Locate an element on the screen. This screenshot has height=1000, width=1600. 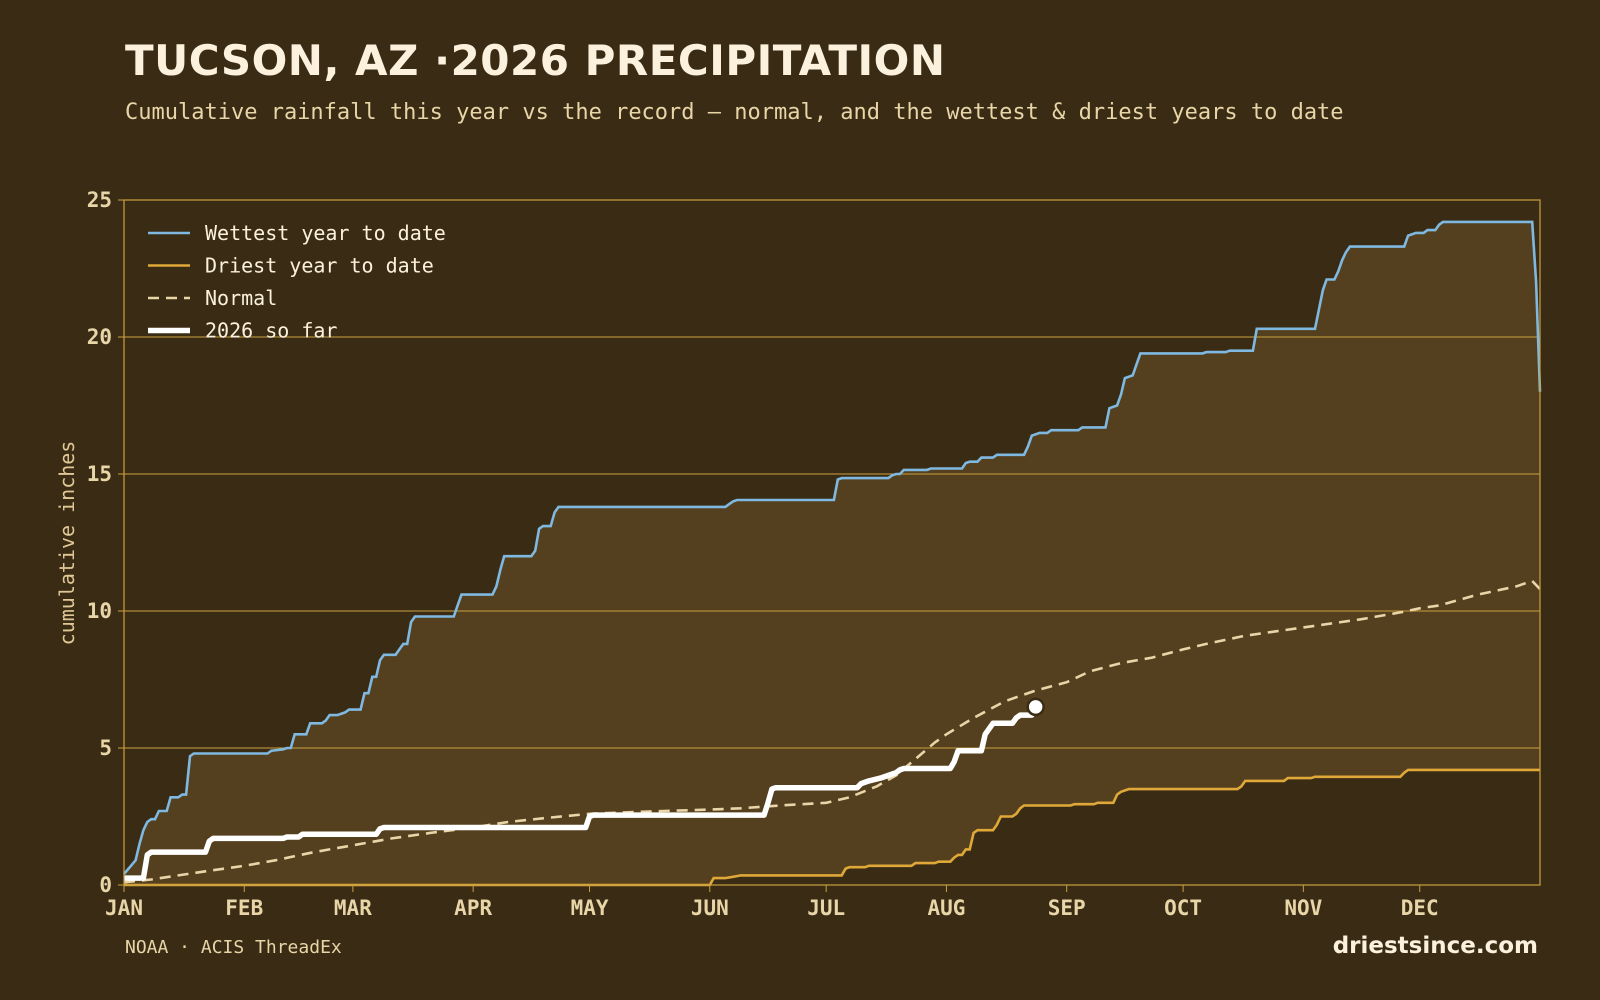
site-brand: driestsince.com is located at coordinates (1435, 946).